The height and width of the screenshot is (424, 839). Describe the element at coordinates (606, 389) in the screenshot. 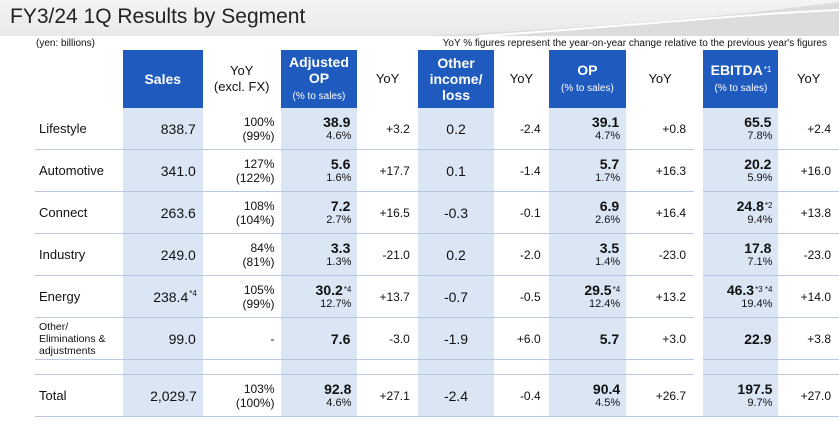

I see `op-value: 90.4` at that location.